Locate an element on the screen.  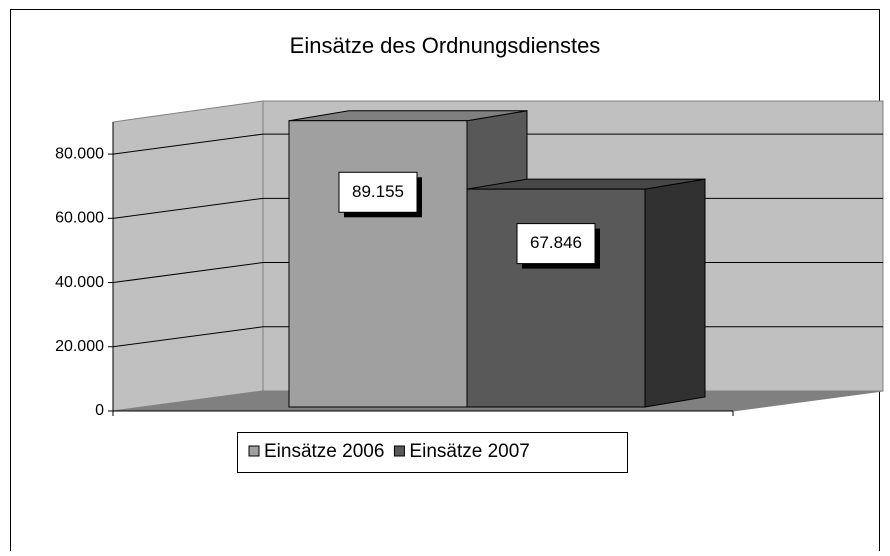
left-wall is located at coordinates (188, 256).